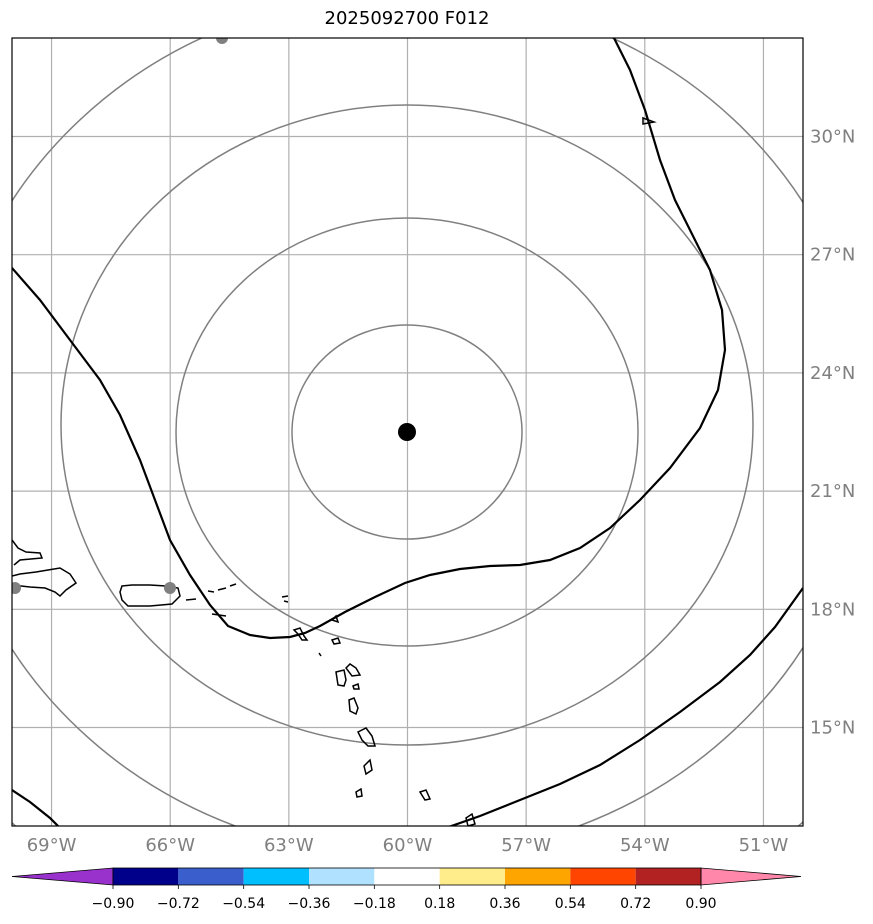 Image resolution: width=873 pixels, height=924 pixels. What do you see at coordinates (356, 686) in the screenshot?
I see `island-marie-galante` at bounding box center [356, 686].